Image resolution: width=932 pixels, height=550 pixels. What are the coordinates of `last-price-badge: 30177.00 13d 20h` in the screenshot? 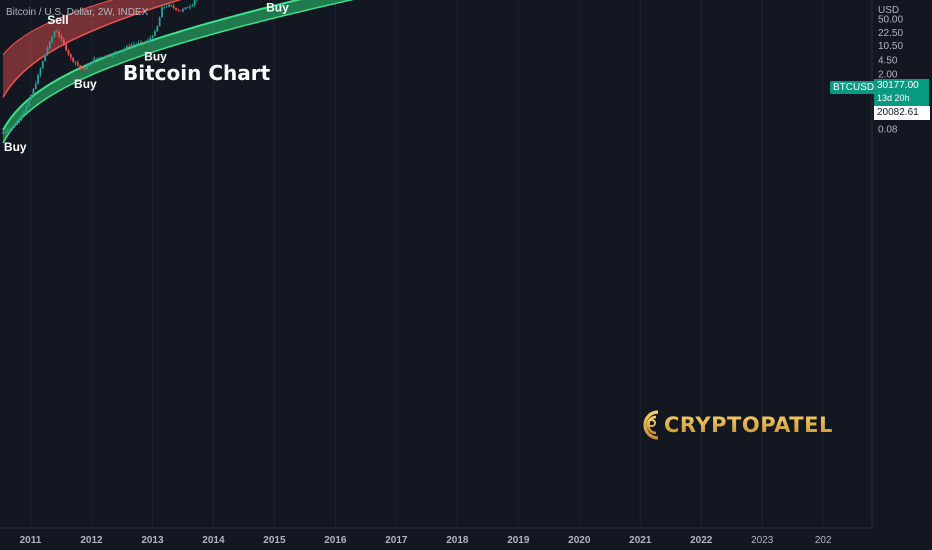 It's located at (901, 92).